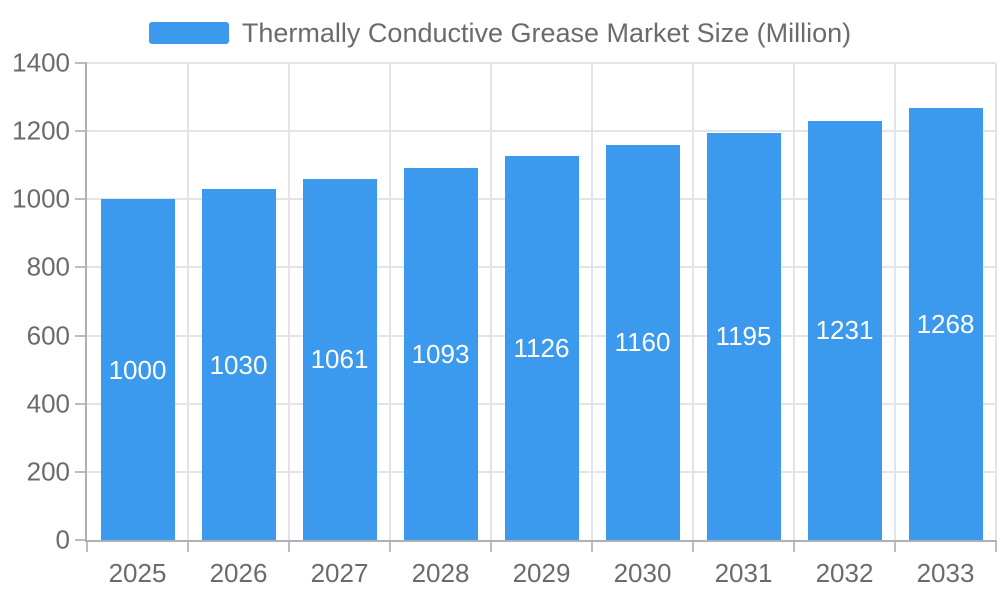 This screenshot has height=600, width=1000. I want to click on x-axis-label: 2031, so click(743, 573).